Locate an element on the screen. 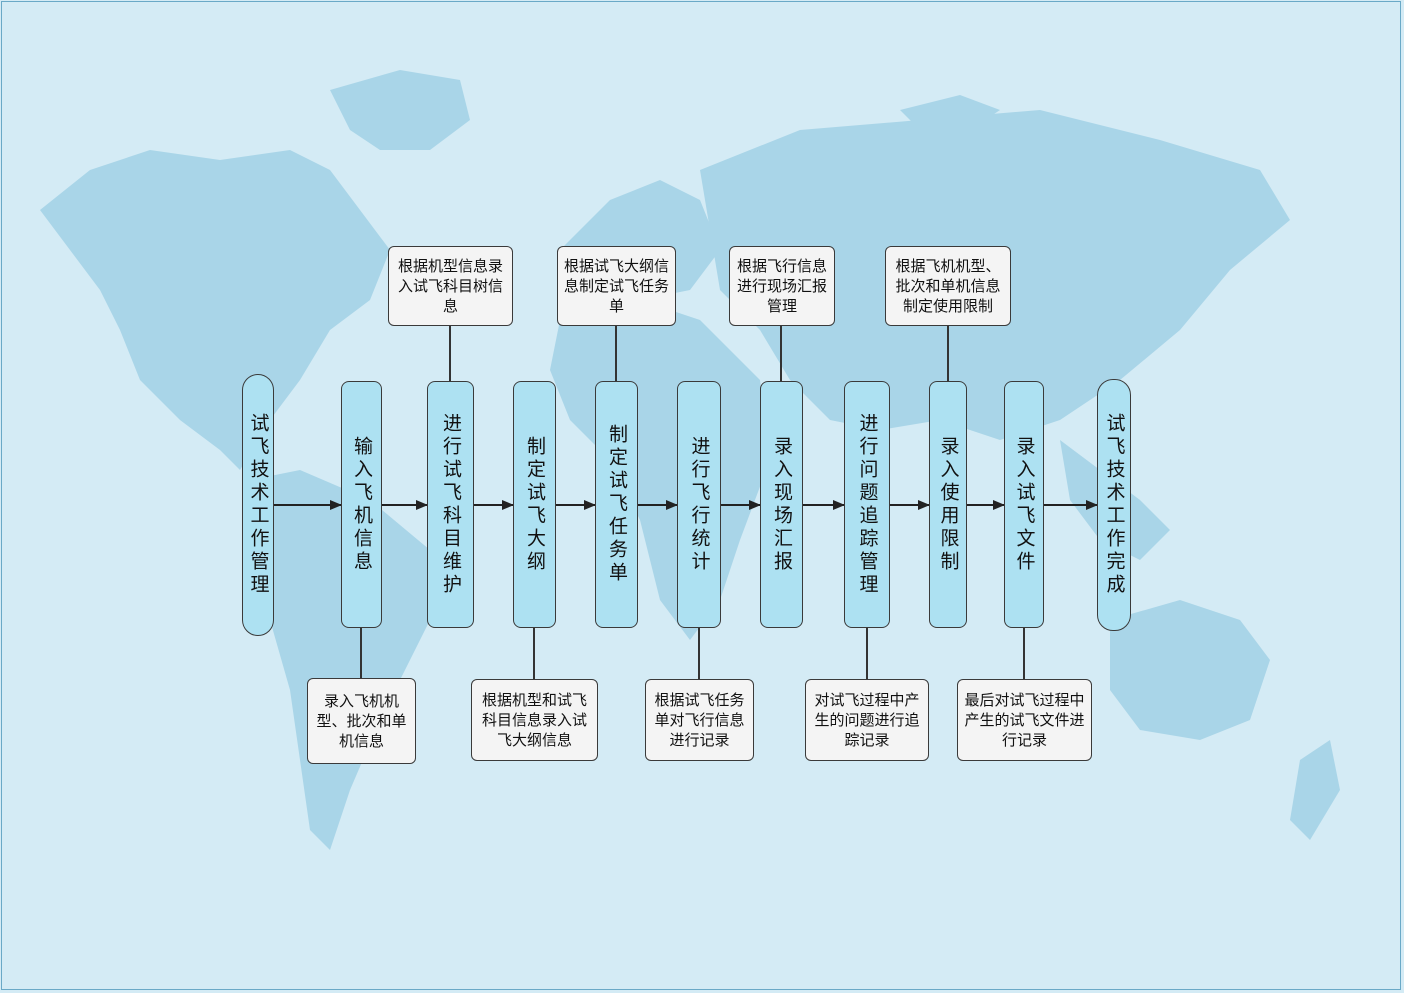 This screenshot has width=1404, height=993. step-subject-maintenance: 进行试飞科目维护 is located at coordinates (450, 504).